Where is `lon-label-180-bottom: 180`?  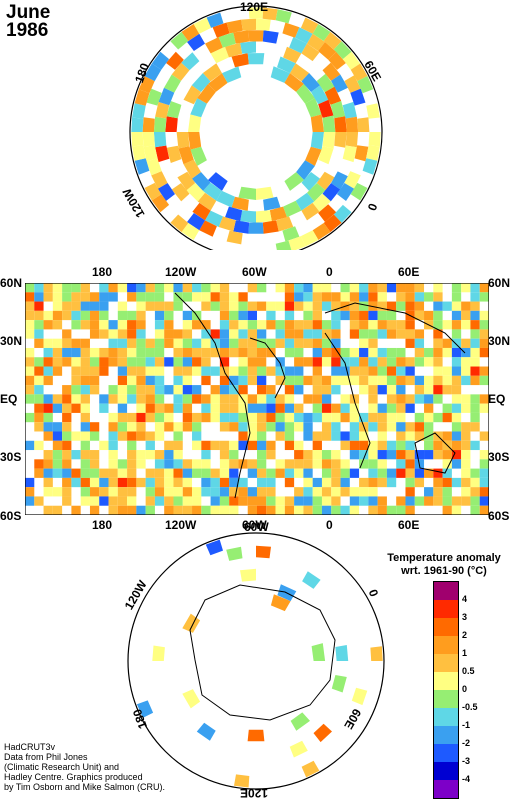 lon-label-180-bottom: 180 is located at coordinates (102, 525).